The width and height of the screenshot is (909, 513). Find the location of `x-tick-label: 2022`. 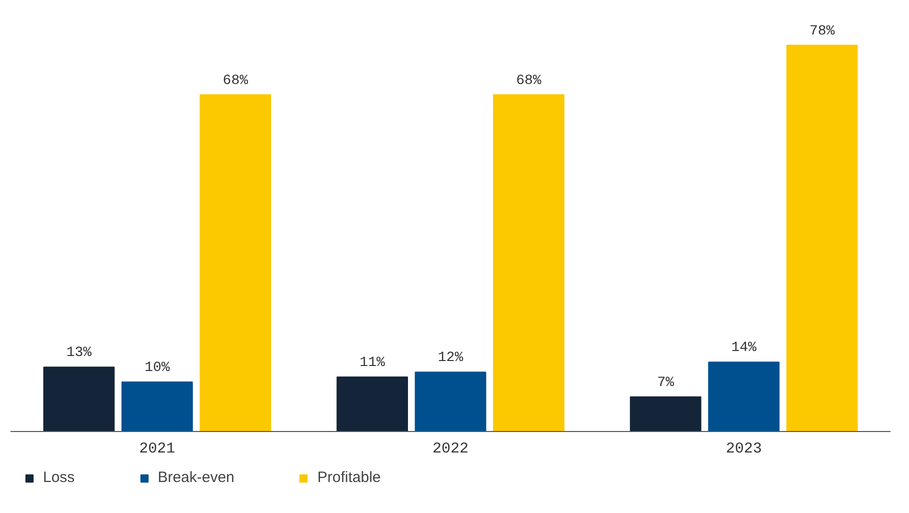

x-tick-label: 2022 is located at coordinates (450, 449).